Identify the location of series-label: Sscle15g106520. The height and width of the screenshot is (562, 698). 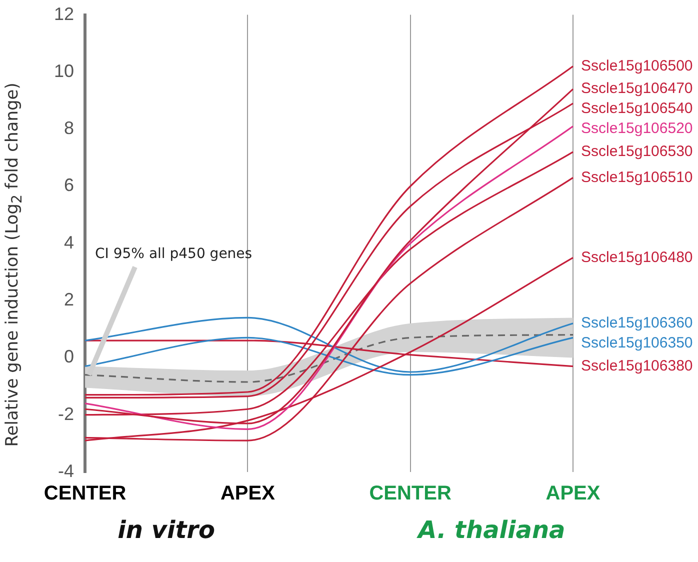
(637, 129).